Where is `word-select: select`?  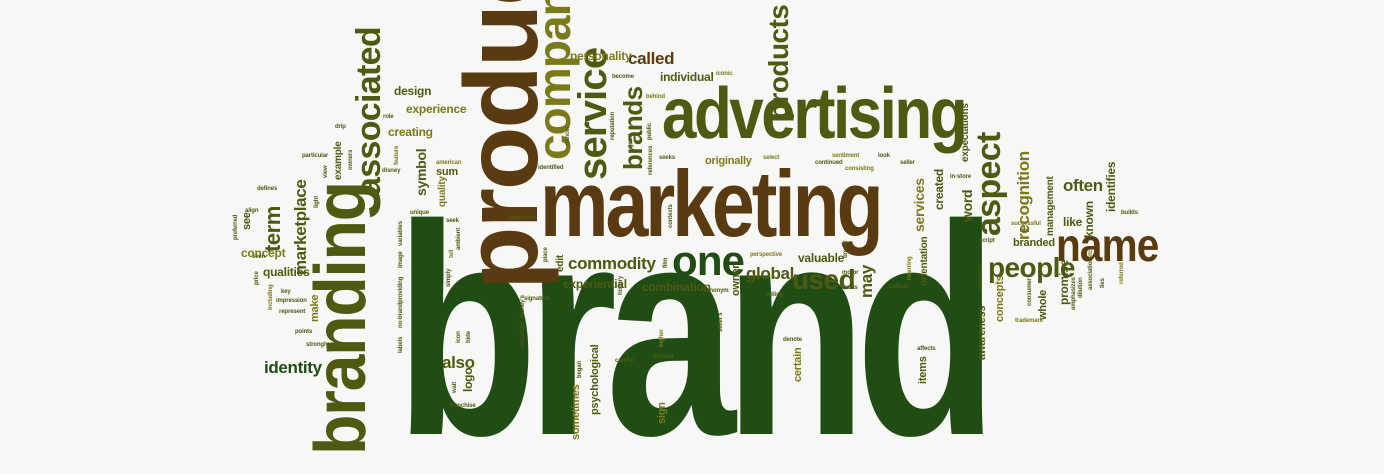
word-select: select is located at coordinates (771, 158).